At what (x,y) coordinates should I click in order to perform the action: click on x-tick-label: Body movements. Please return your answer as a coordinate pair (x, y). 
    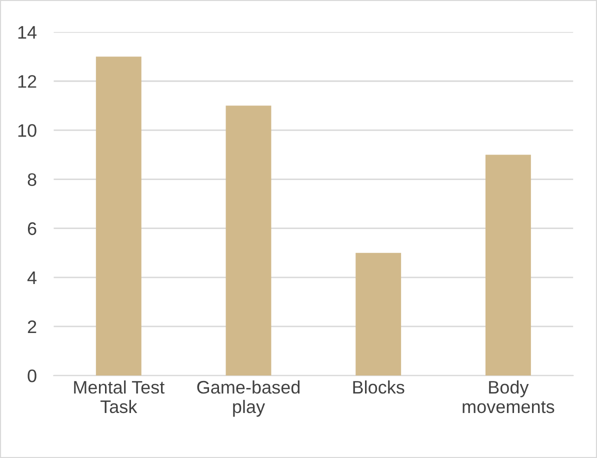
    Looking at the image, I should click on (508, 397).